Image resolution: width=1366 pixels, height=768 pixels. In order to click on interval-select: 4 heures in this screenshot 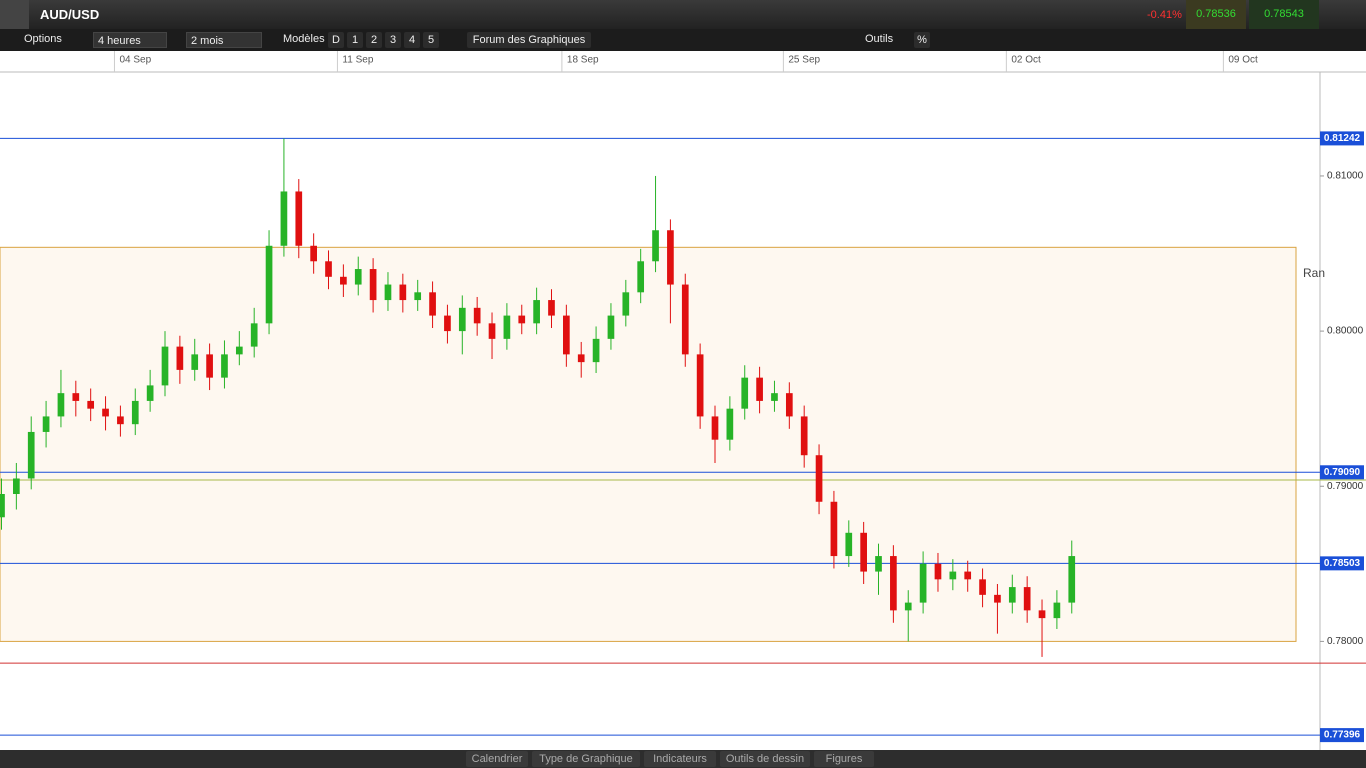, I will do `click(130, 40)`.